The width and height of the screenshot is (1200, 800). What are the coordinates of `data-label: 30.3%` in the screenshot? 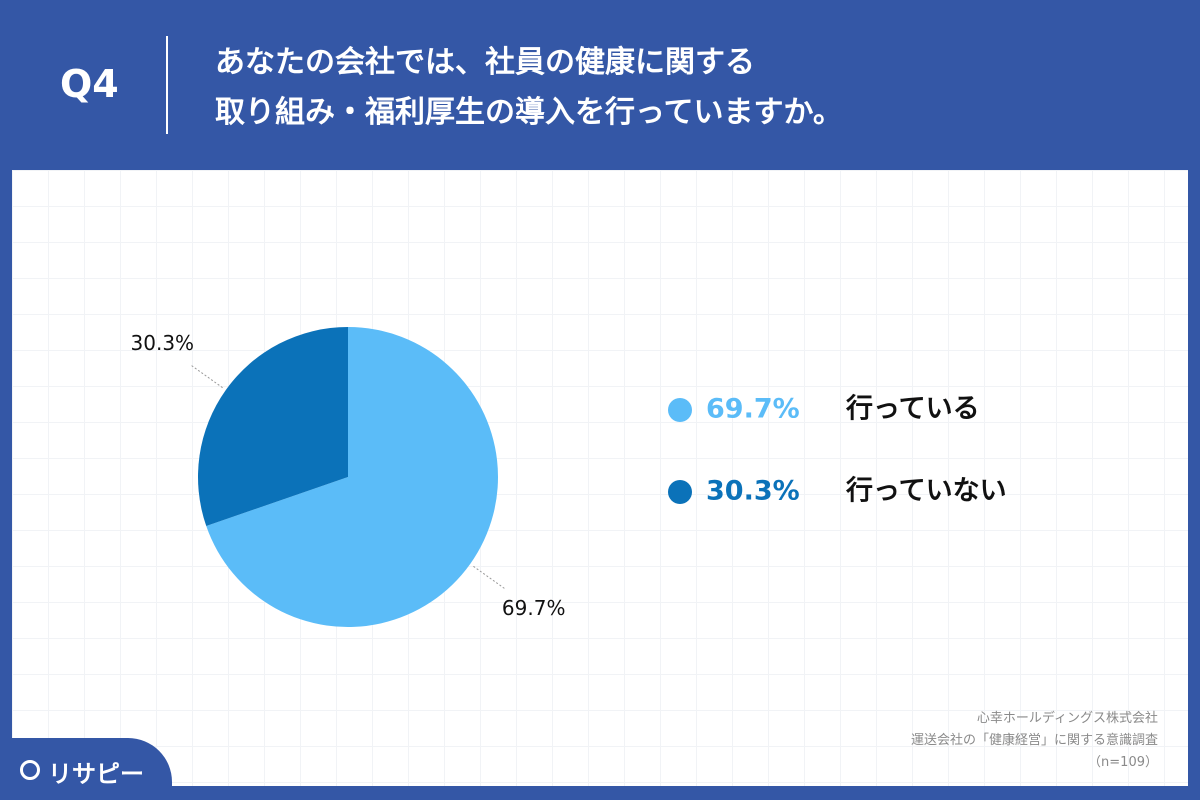 It's located at (163, 343).